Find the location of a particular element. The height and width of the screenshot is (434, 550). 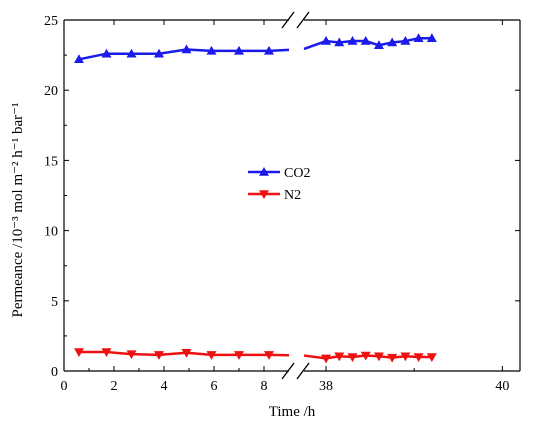

y-tick-label: 10 is located at coordinates (51, 232).